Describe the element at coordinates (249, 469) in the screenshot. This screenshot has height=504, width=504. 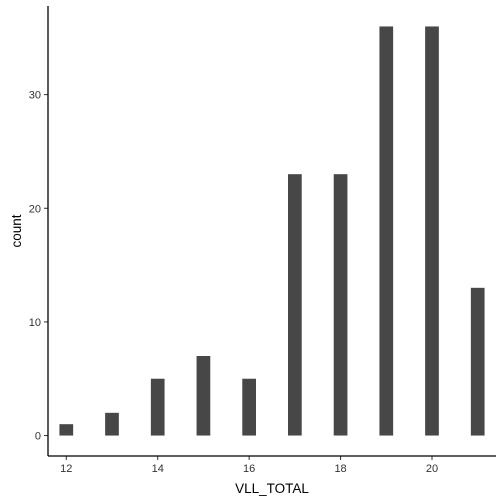
I see `x-tick-label-16: 16` at that location.